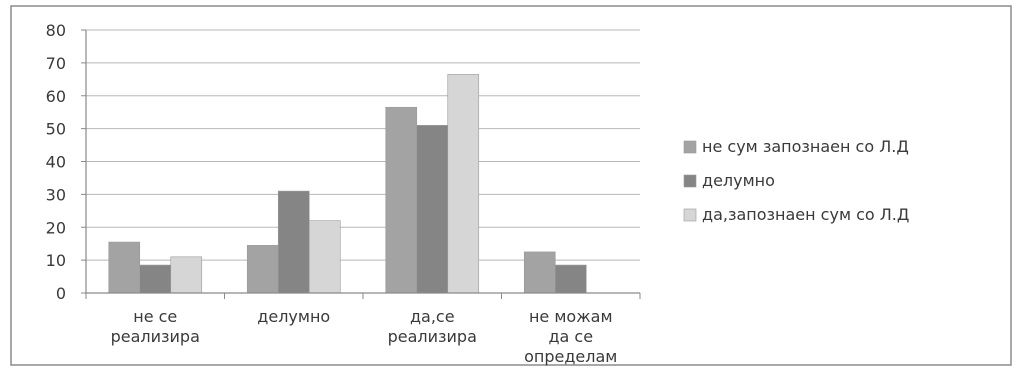  I want to click on legend-label: не сум запознаен со Л.Д, so click(805, 146).